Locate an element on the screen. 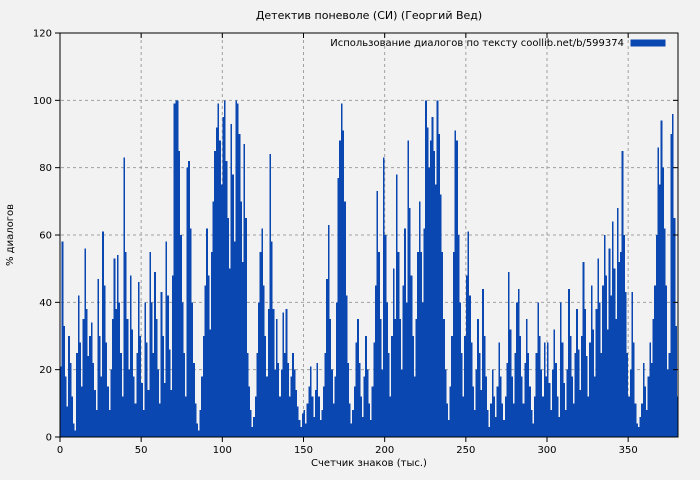 This screenshot has width=700, height=480. y-tick-label: 100 is located at coordinates (42, 101).